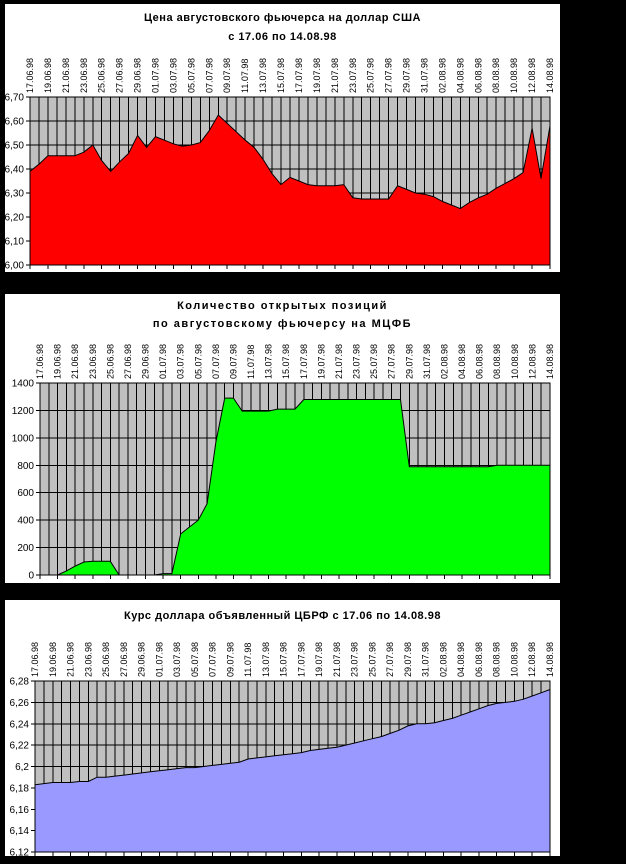  Describe the element at coordinates (14, 170) in the screenshot. I see `svg-text: 6,40` at that location.